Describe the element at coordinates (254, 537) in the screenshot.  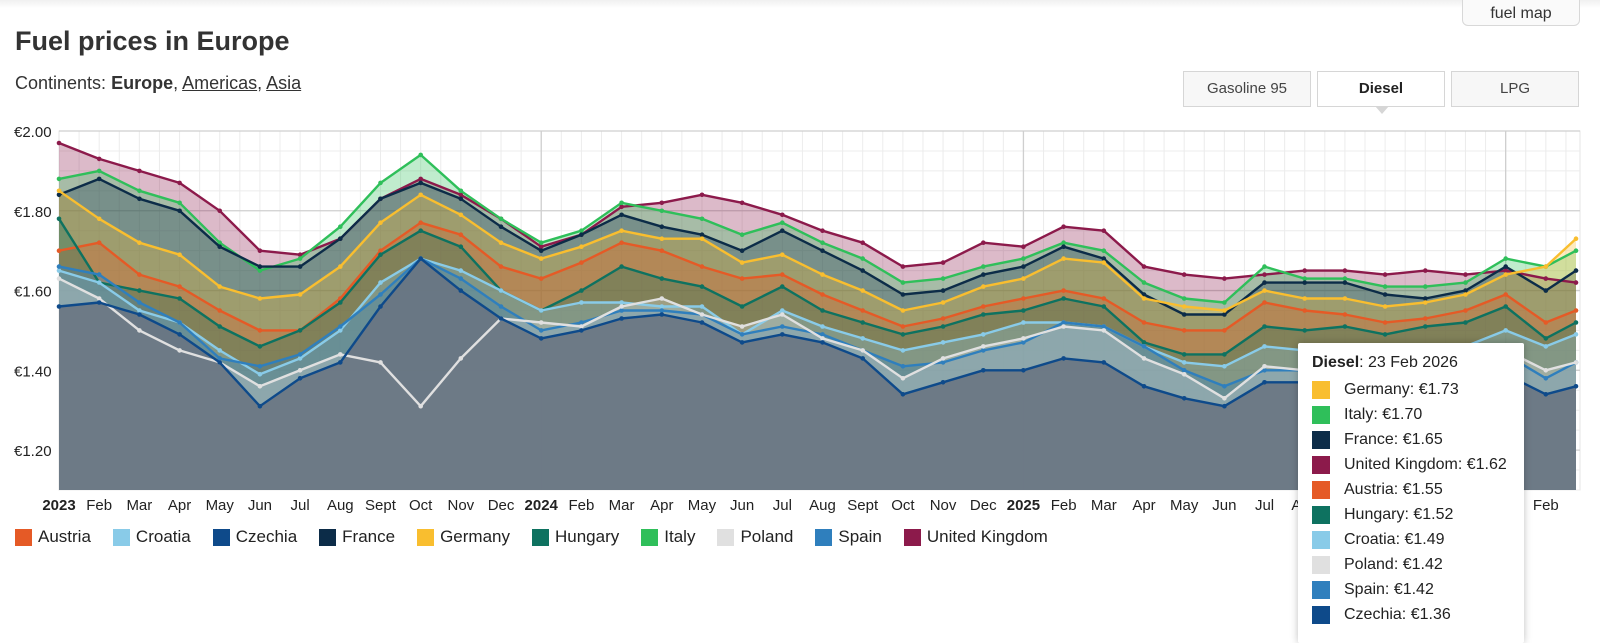
I see `legend-item-czechia: Czechia` at that location.